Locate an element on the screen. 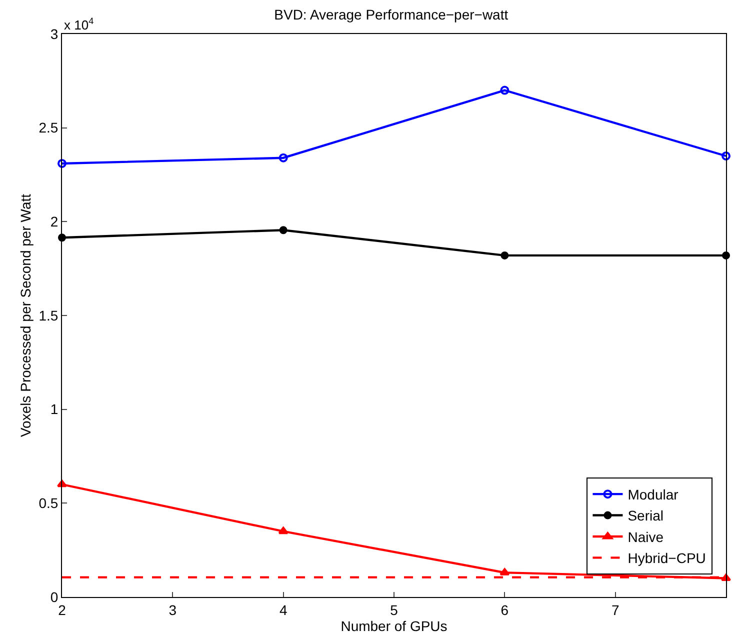  text: x 10$^{4}$ is located at coordinates (79, 24).